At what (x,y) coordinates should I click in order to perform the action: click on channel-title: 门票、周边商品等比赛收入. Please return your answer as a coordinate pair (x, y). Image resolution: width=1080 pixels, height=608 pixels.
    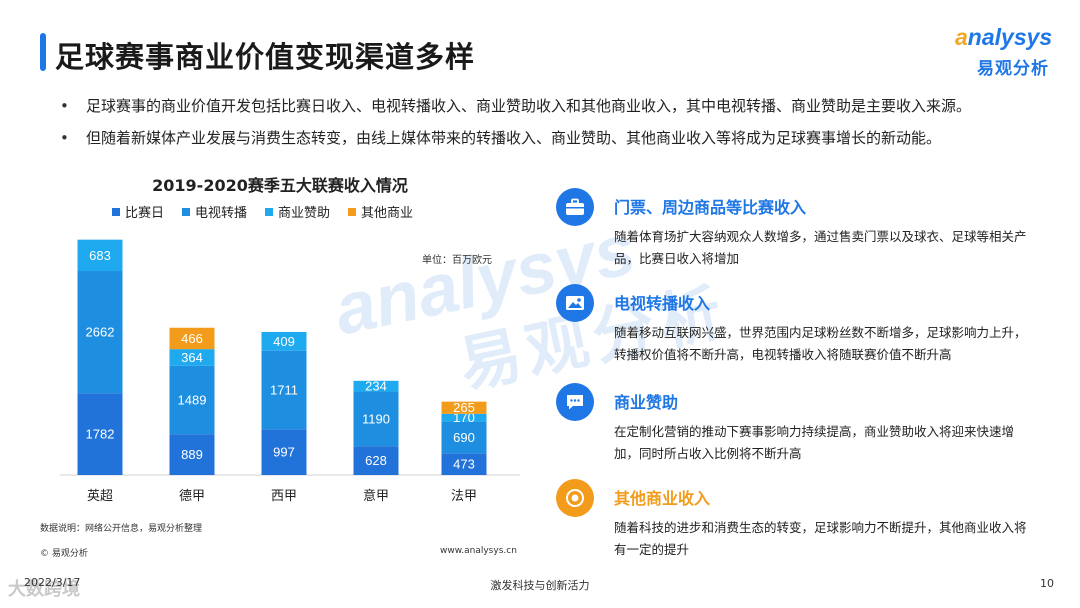
    Looking at the image, I should click on (710, 207).